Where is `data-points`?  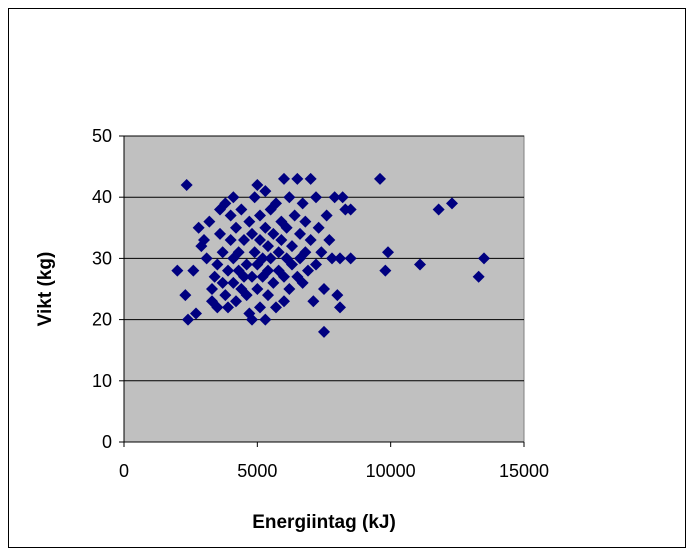
data-points is located at coordinates (330, 255).